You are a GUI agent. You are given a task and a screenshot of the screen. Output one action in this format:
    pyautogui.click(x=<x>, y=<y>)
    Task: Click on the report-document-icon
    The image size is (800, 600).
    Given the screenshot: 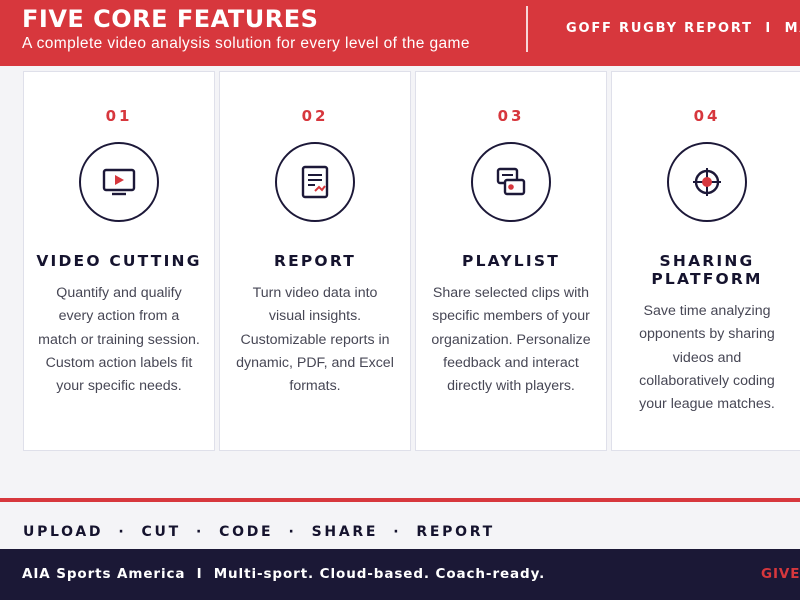 What is the action you would take?
    pyautogui.click(x=315, y=182)
    